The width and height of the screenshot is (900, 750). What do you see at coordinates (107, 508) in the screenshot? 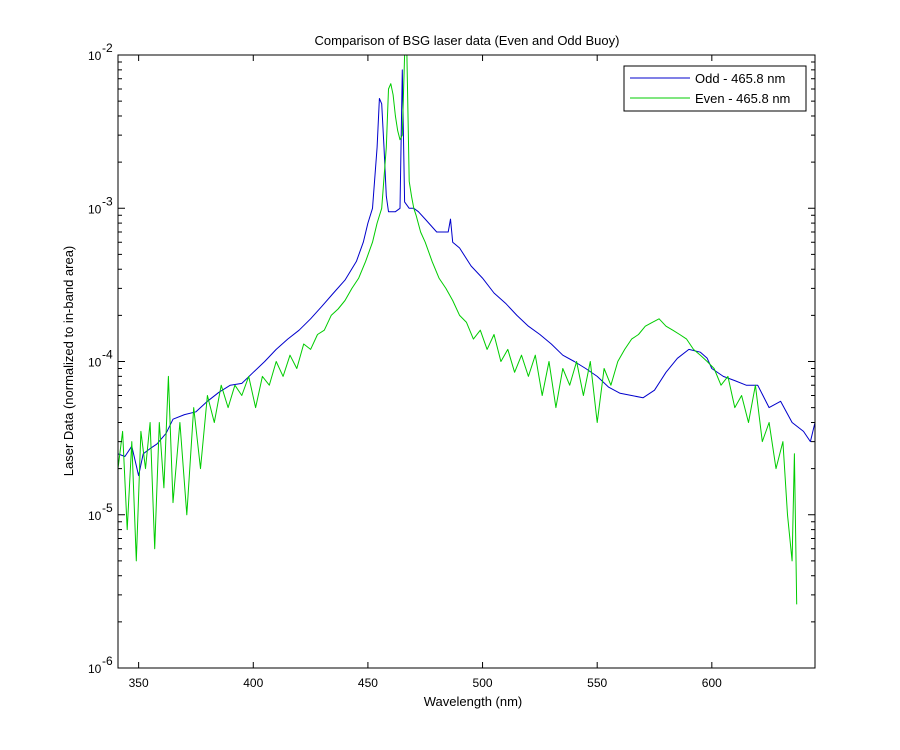
I see `y-tick-label-exponent: -5` at bounding box center [107, 508].